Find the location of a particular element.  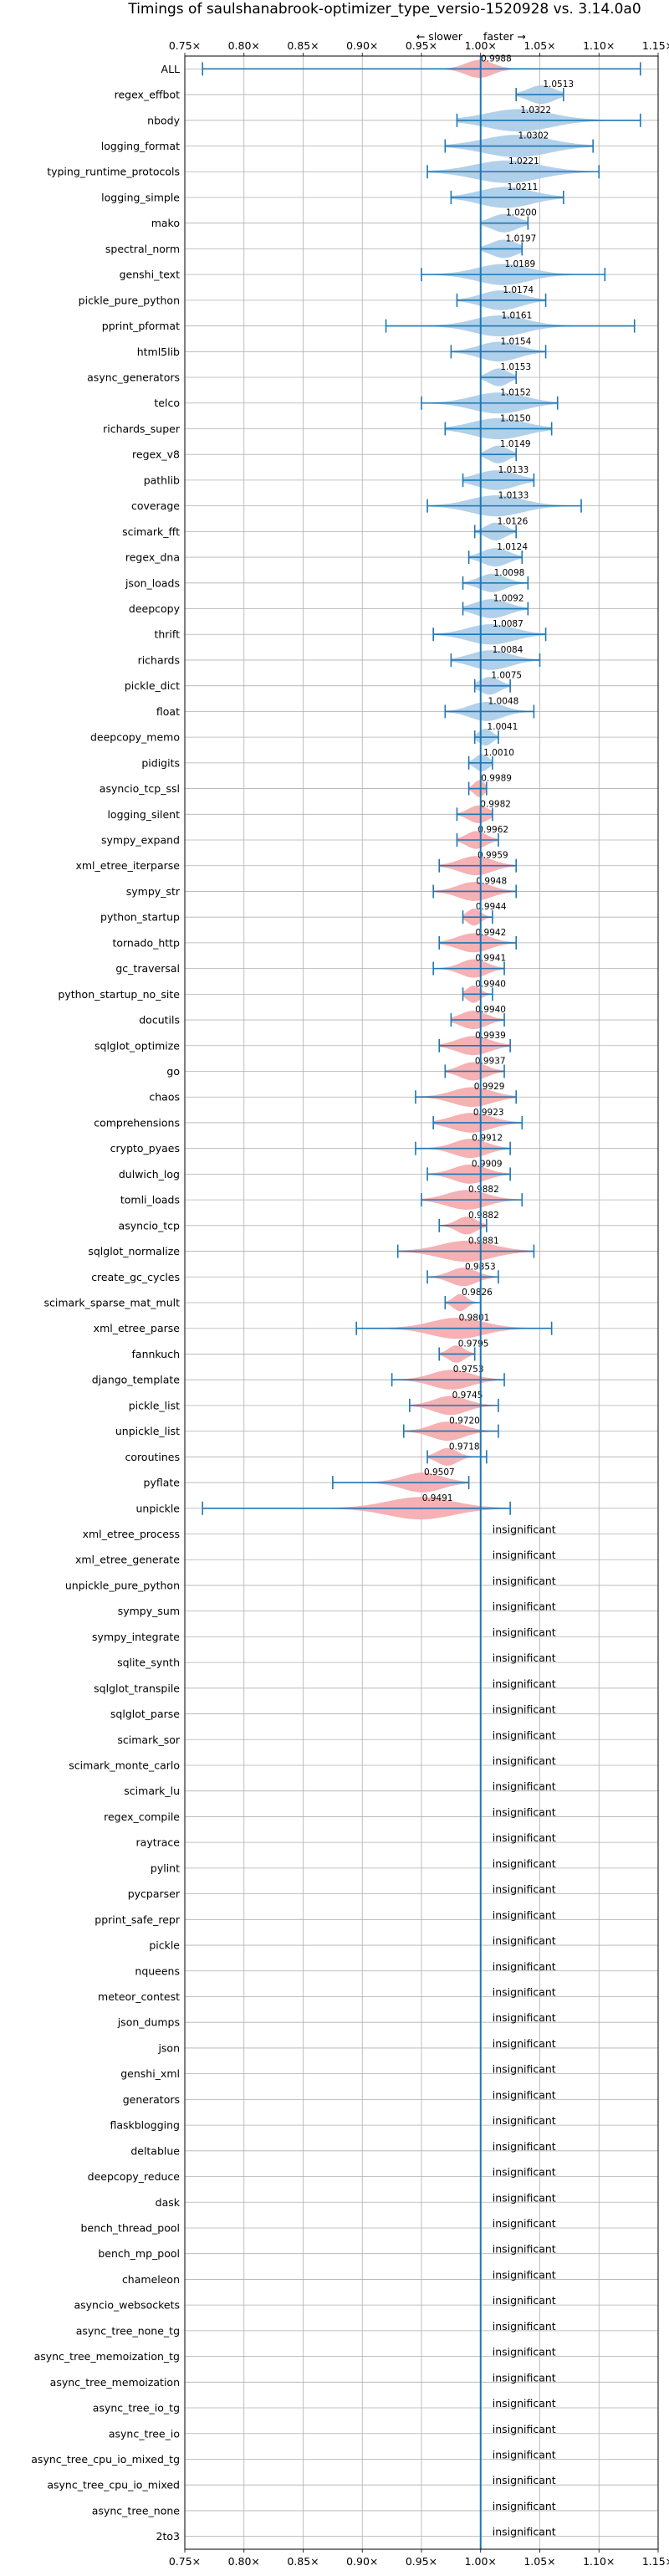

benchmark-label: nbody is located at coordinates (163, 120).